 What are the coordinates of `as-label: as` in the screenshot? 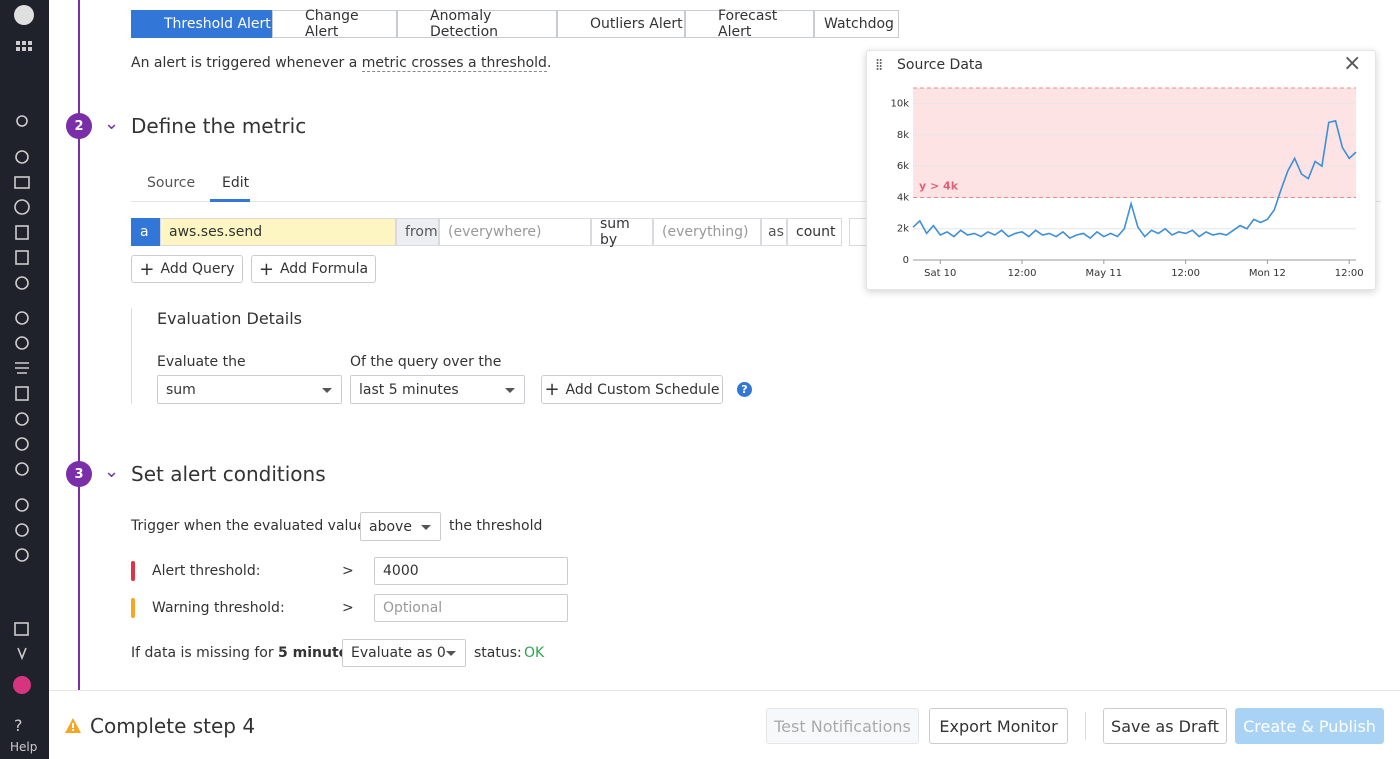 It's located at (774, 232).